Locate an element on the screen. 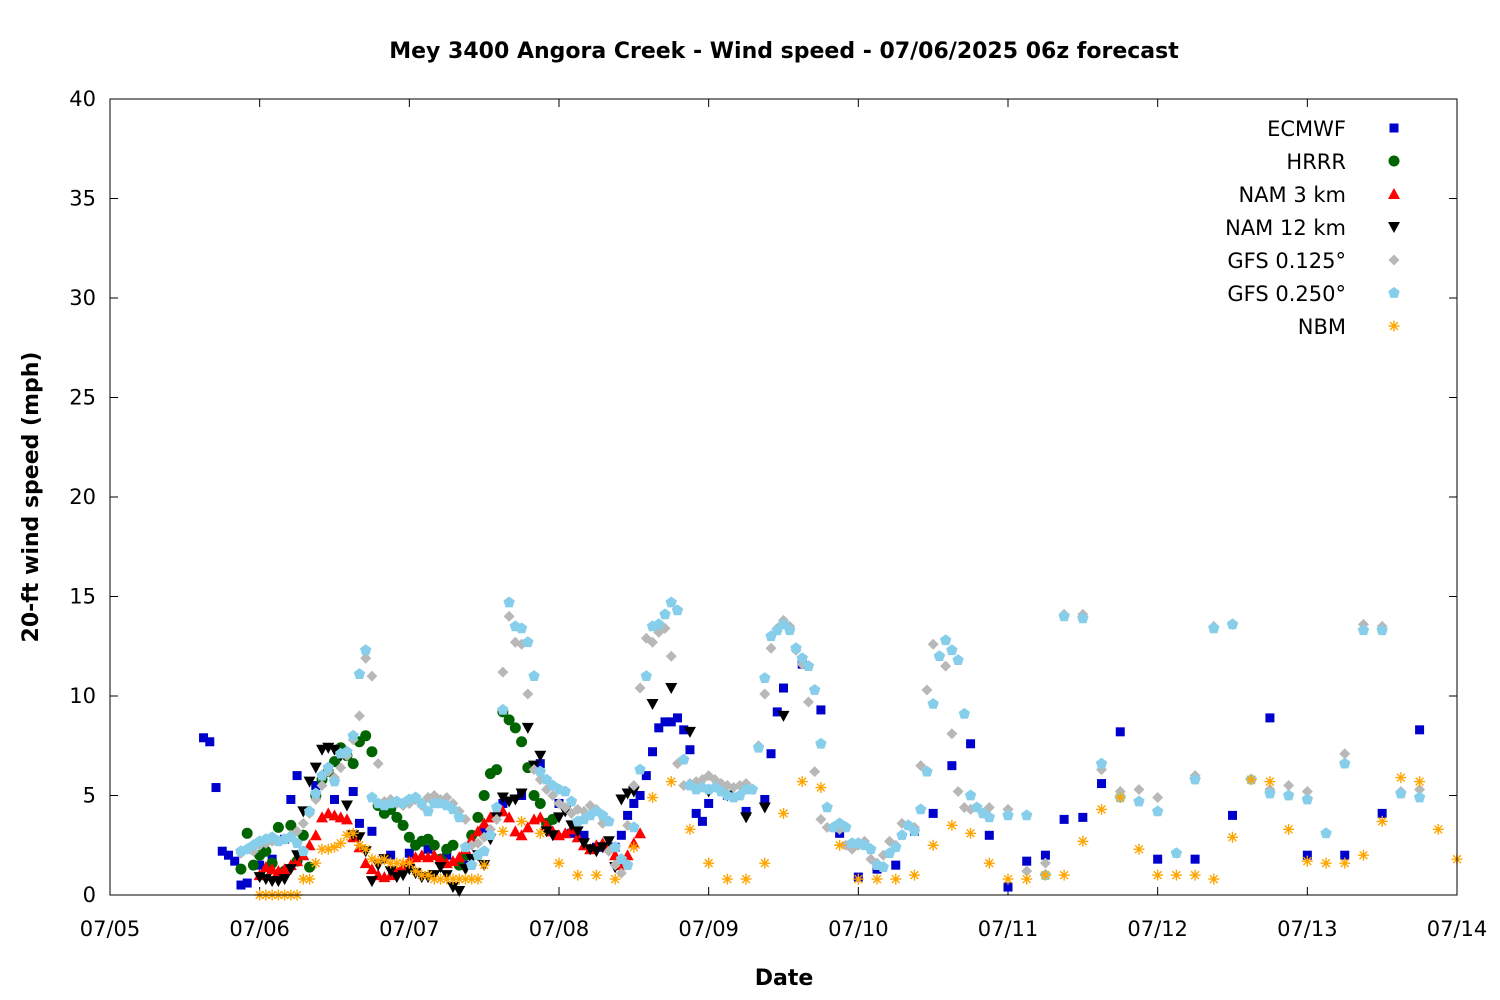 This screenshot has height=1000, width=1500. legend-label: ECMWF is located at coordinates (1306, 129).